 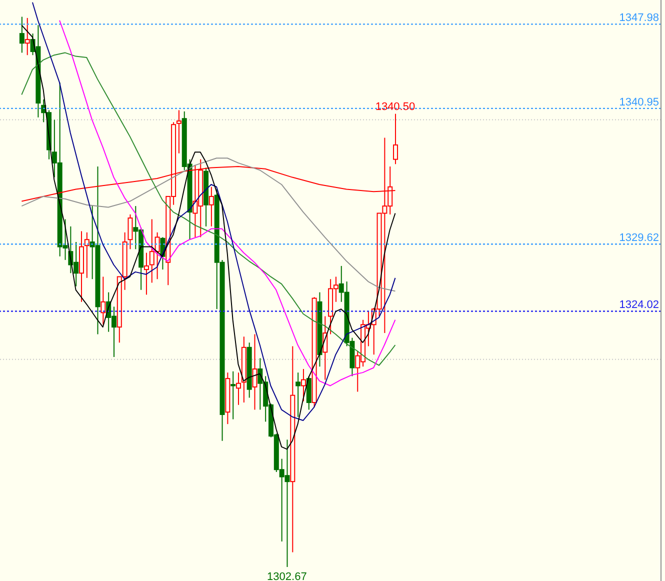 I want to click on ref-line-label: 1347.98, so click(x=639, y=18).